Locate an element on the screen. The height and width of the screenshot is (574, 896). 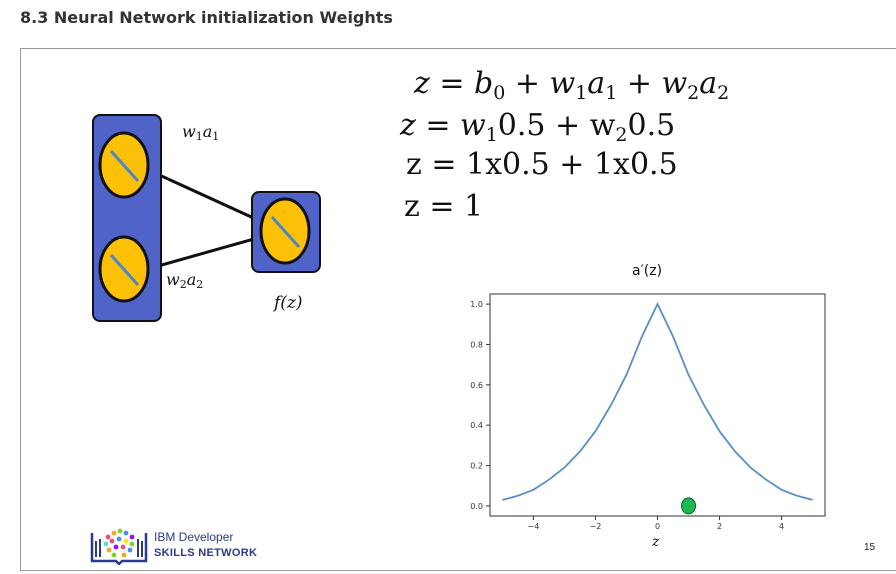
x-tick-label: −2 is located at coordinates (596, 526).